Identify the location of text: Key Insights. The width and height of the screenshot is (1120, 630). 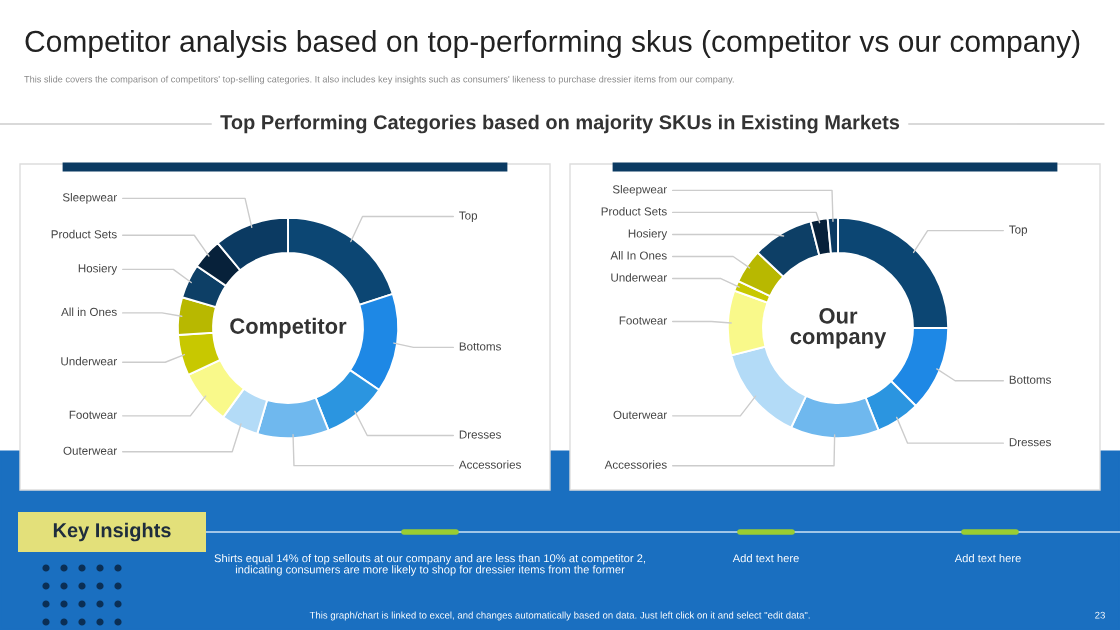
(112, 532).